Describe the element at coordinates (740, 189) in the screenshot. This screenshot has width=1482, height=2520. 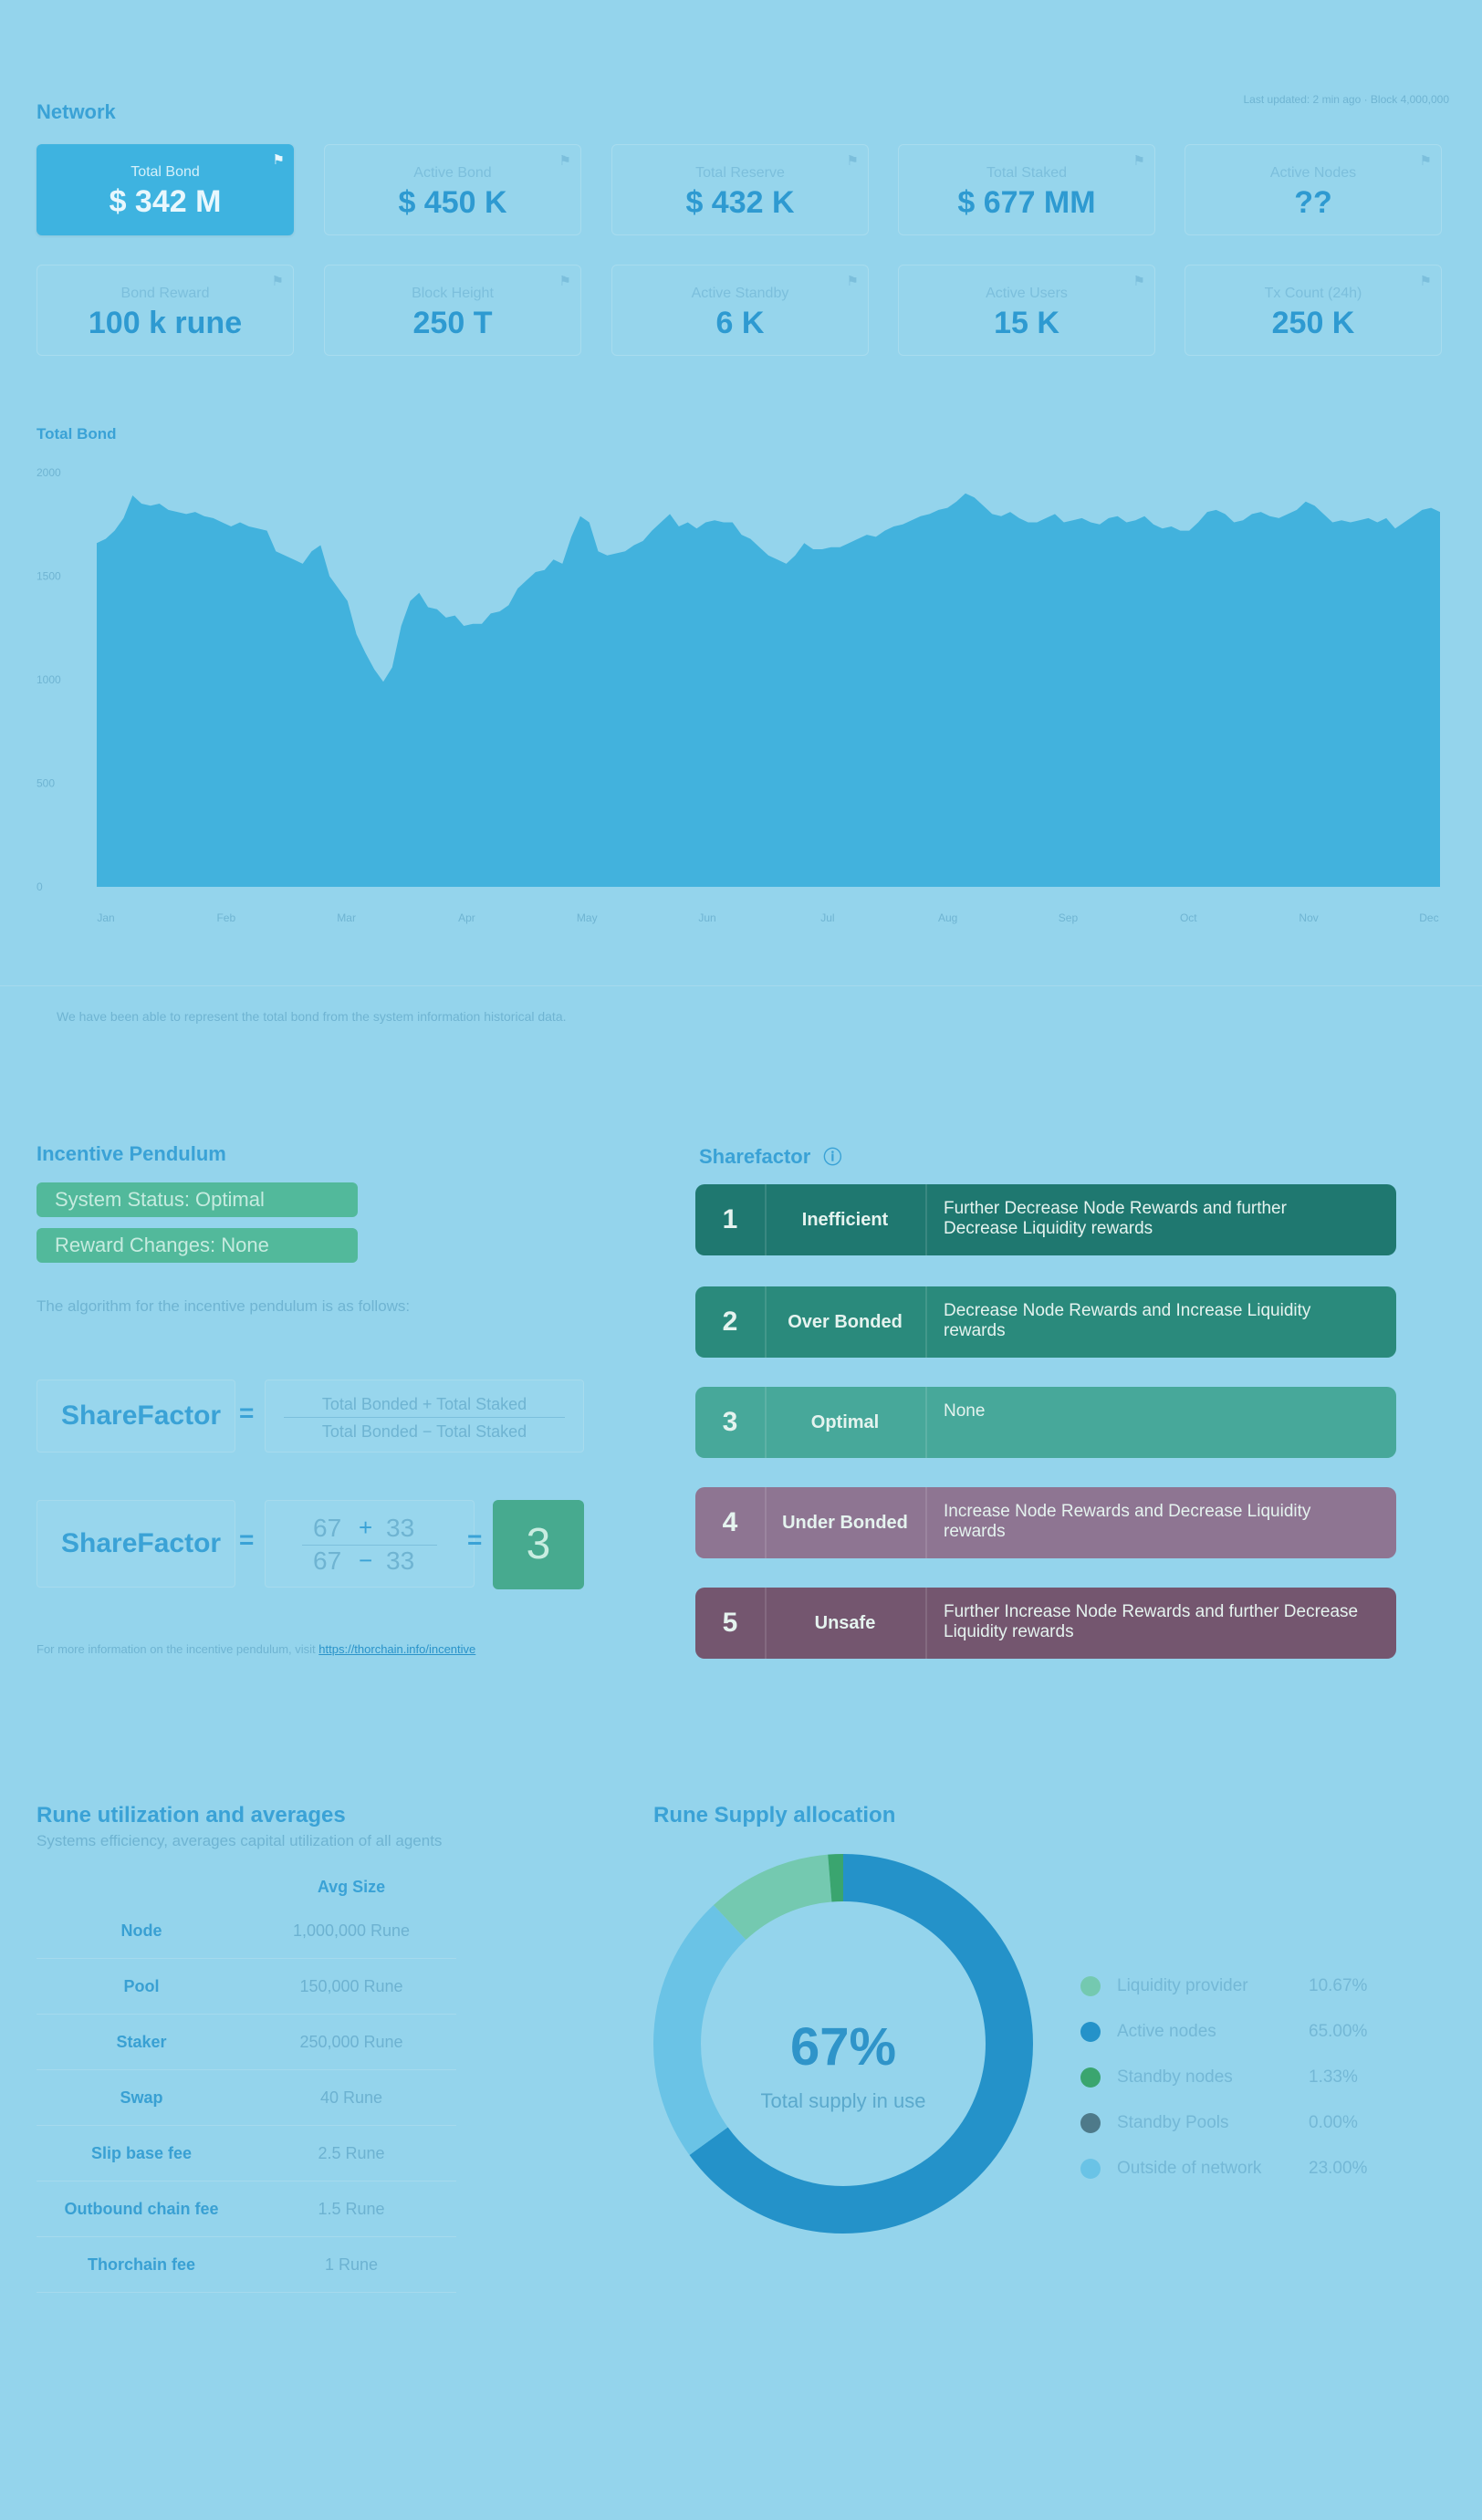
I see `stat-card: ⚑ Total Reserve $ 432 K` at that location.